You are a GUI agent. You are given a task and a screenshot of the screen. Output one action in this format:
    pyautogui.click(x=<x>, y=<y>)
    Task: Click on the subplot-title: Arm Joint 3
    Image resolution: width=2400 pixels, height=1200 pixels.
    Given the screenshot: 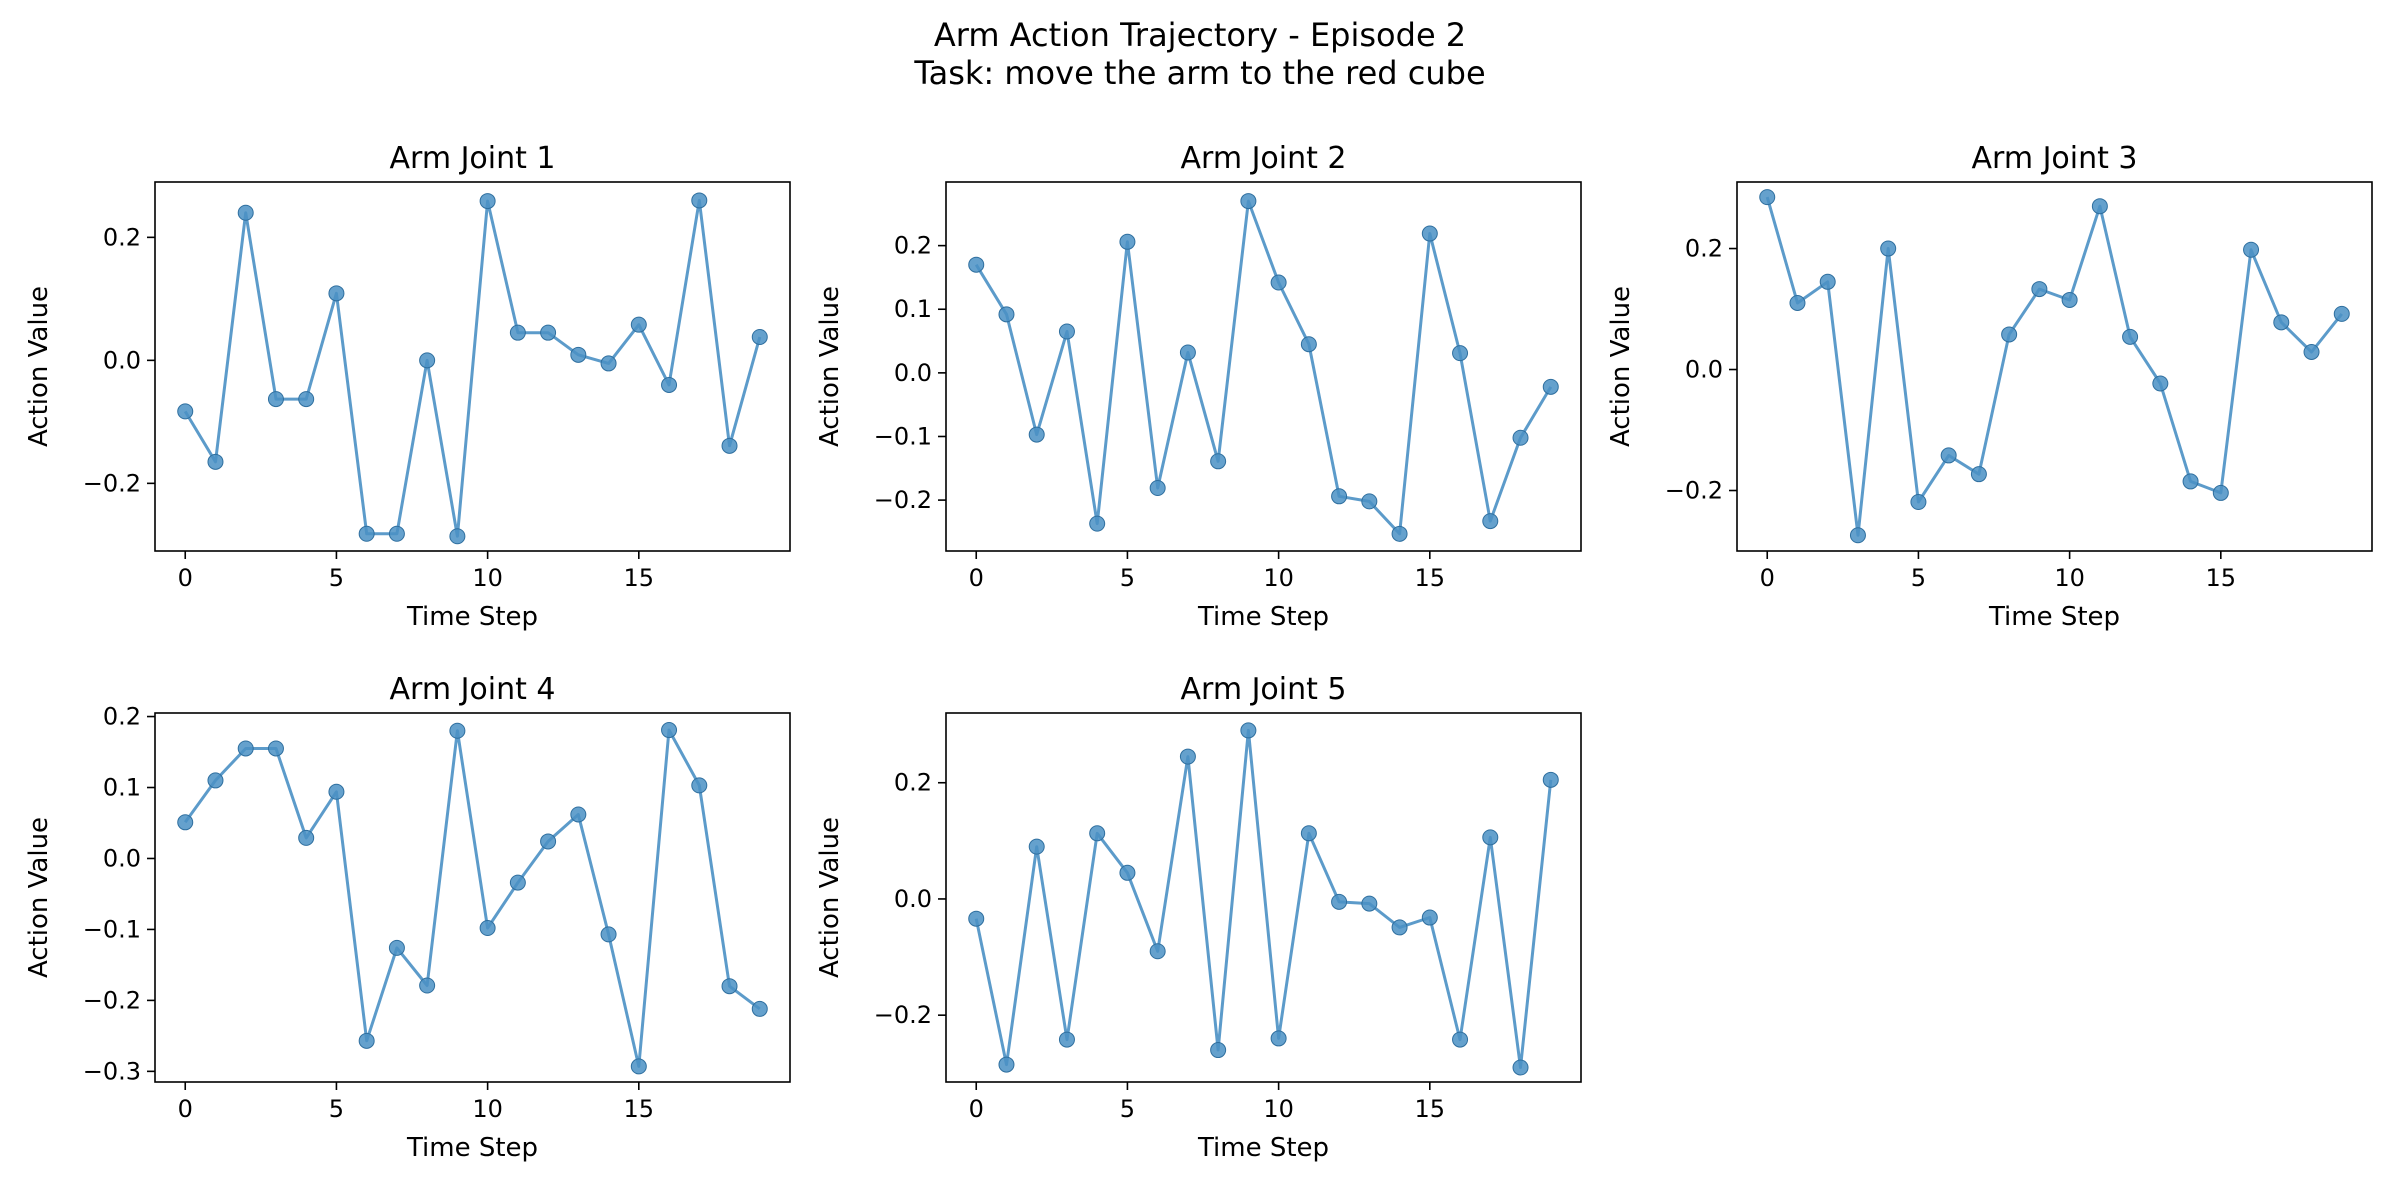 What is the action you would take?
    pyautogui.click(x=2054, y=158)
    